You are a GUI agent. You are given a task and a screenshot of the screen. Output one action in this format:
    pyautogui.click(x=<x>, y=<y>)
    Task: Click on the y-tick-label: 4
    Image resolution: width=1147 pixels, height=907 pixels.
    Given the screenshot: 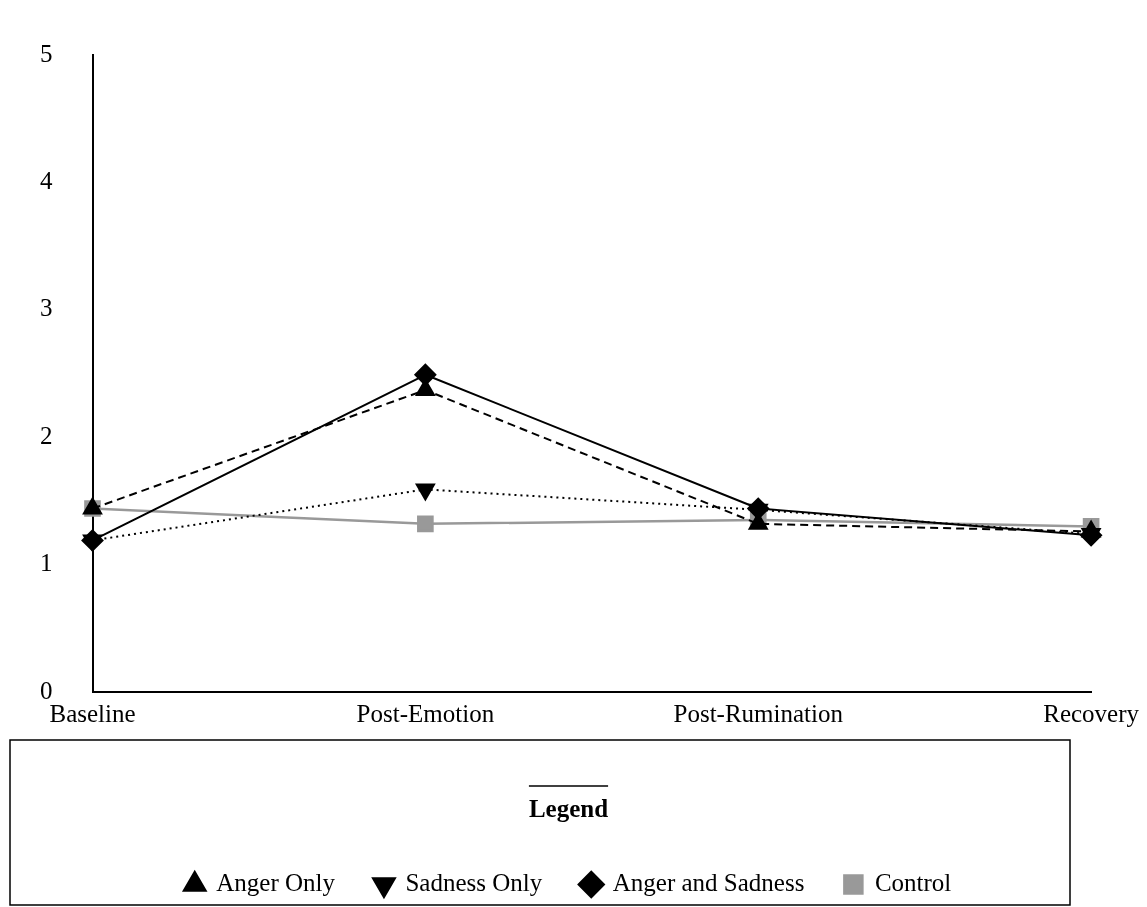 What is the action you would take?
    pyautogui.click(x=46, y=180)
    